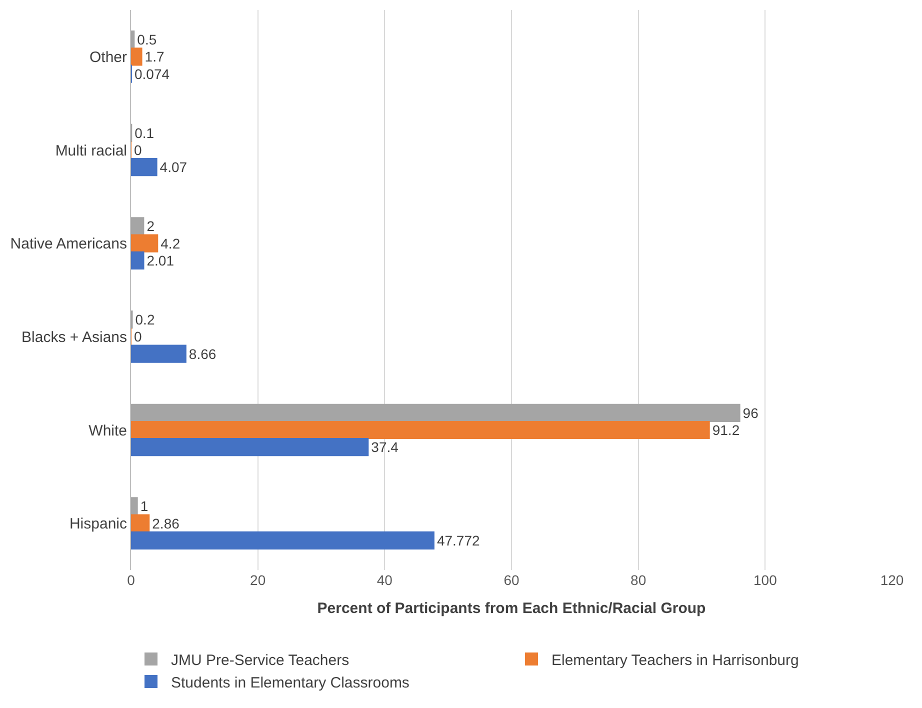 The image size is (922, 708). What do you see at coordinates (750, 412) in the screenshot?
I see `data-label: 96` at bounding box center [750, 412].